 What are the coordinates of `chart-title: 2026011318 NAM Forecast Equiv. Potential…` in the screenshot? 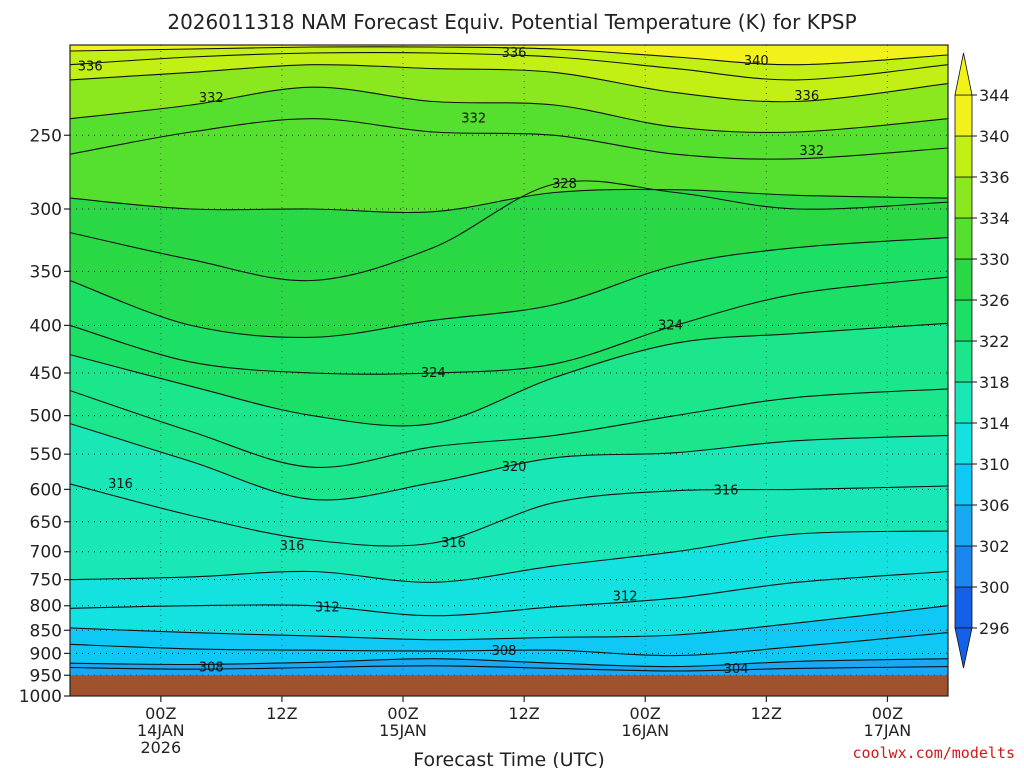 It's located at (511, 22).